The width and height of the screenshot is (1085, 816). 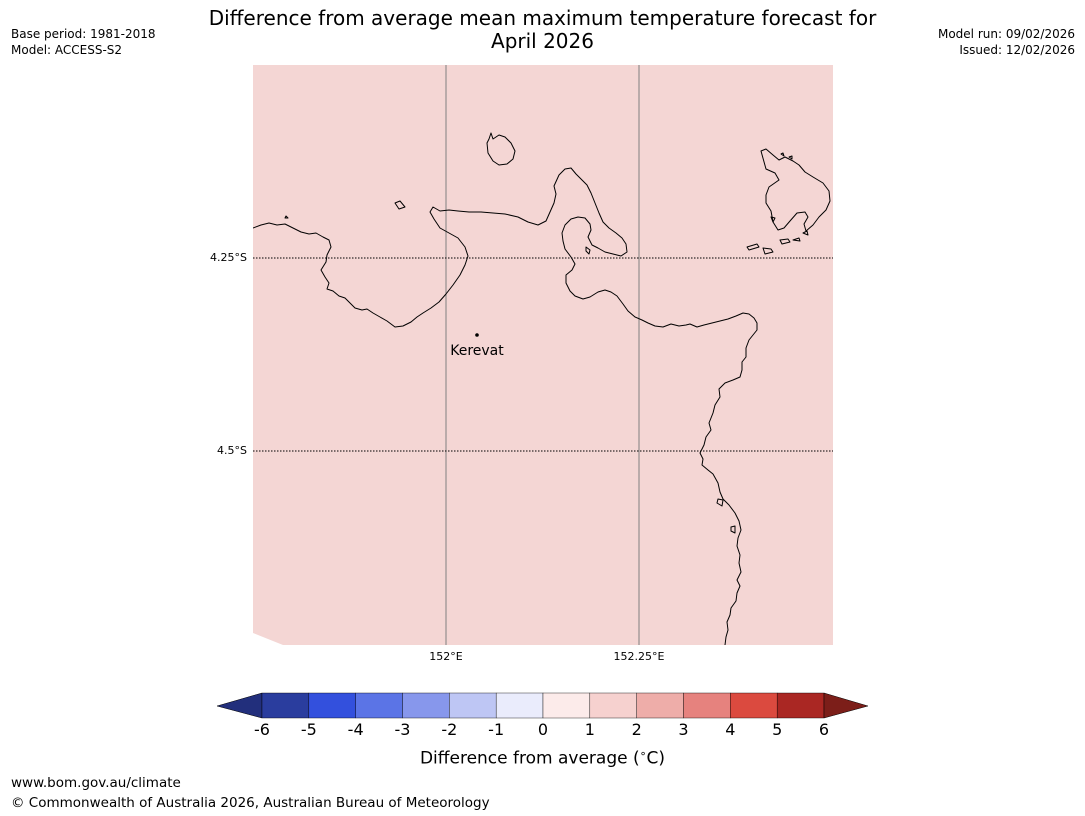 What do you see at coordinates (262, 729) in the screenshot?
I see `colorbar-tick-label: -6` at bounding box center [262, 729].